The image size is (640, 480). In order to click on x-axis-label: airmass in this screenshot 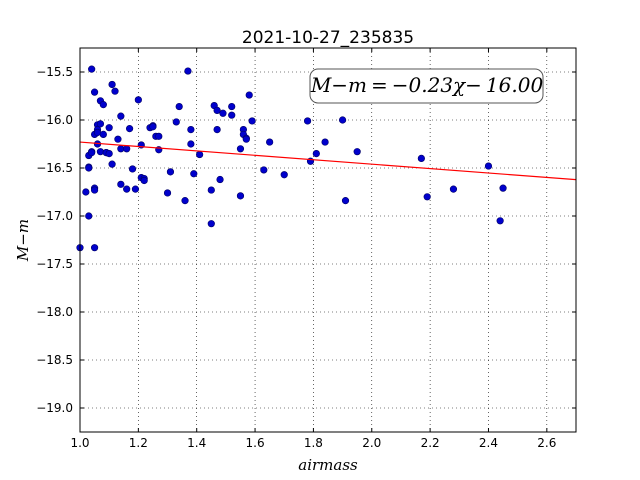, I will do `click(328, 465)`.